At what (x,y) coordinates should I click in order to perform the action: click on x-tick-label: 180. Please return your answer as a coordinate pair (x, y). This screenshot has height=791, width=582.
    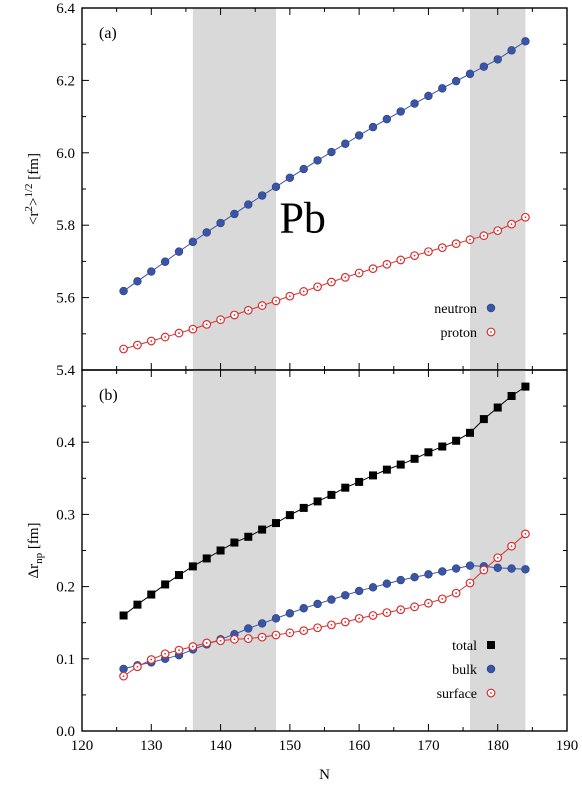
    Looking at the image, I should click on (497, 746).